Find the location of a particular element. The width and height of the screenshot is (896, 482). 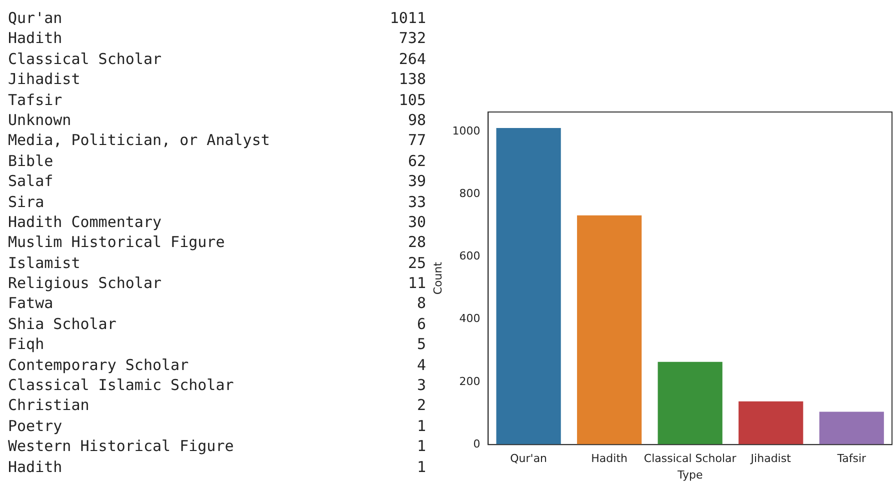

x-tick-label: Jihadist is located at coordinates (771, 459).